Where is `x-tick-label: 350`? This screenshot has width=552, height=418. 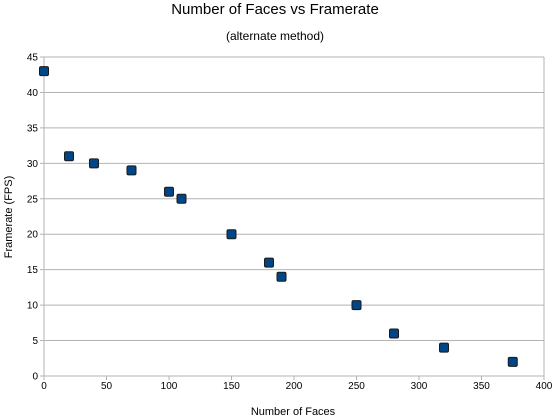
x-tick-label: 350 is located at coordinates (481, 386).